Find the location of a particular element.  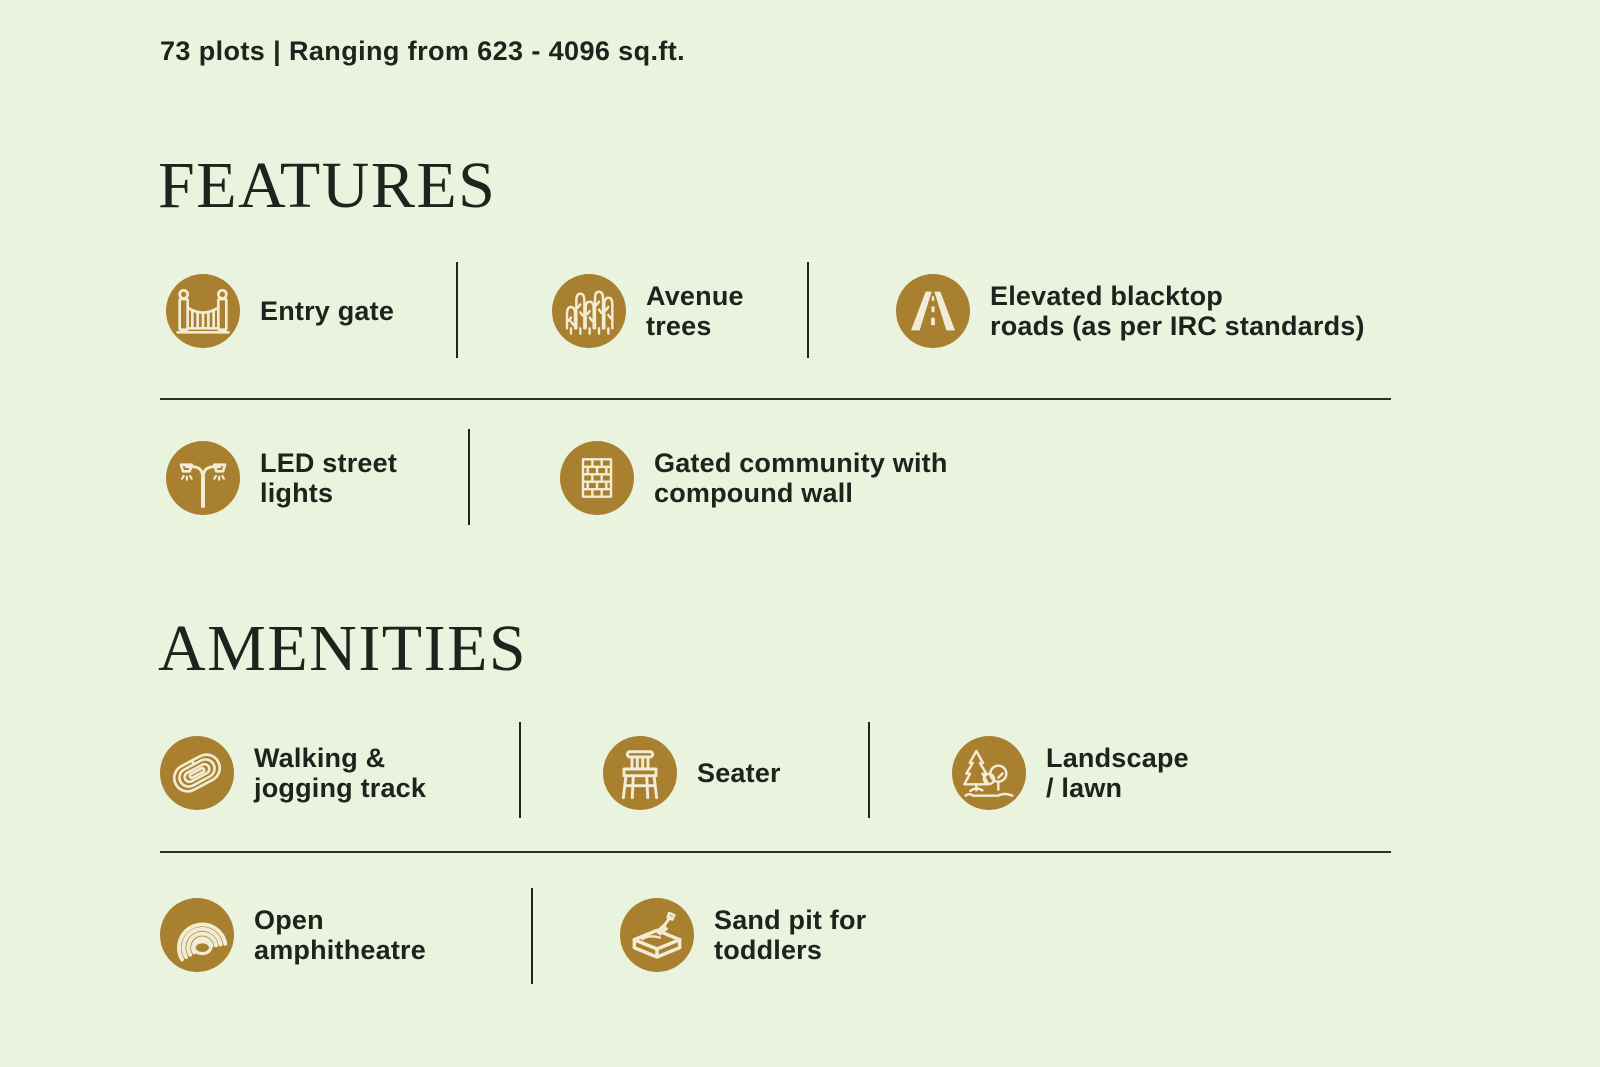

amenity-item: Walking & jogging track is located at coordinates (293, 773).